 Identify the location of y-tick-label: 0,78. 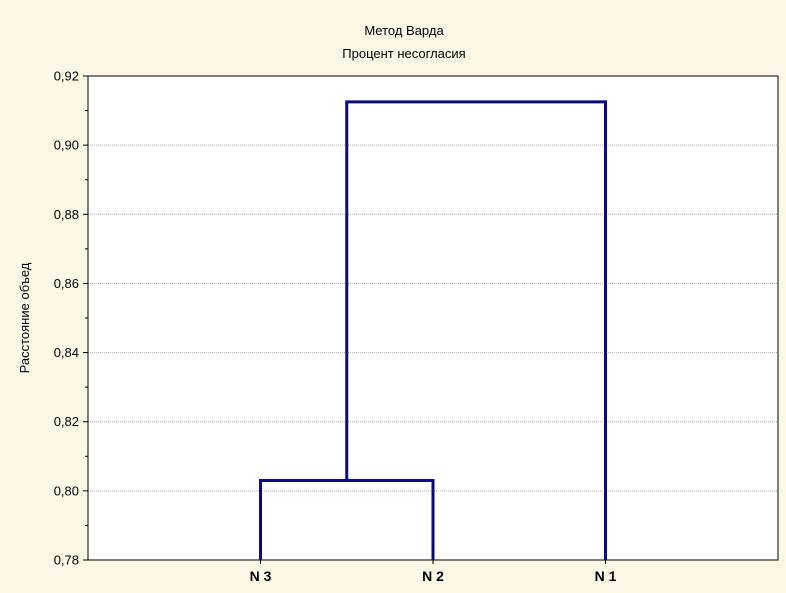
(66, 560).